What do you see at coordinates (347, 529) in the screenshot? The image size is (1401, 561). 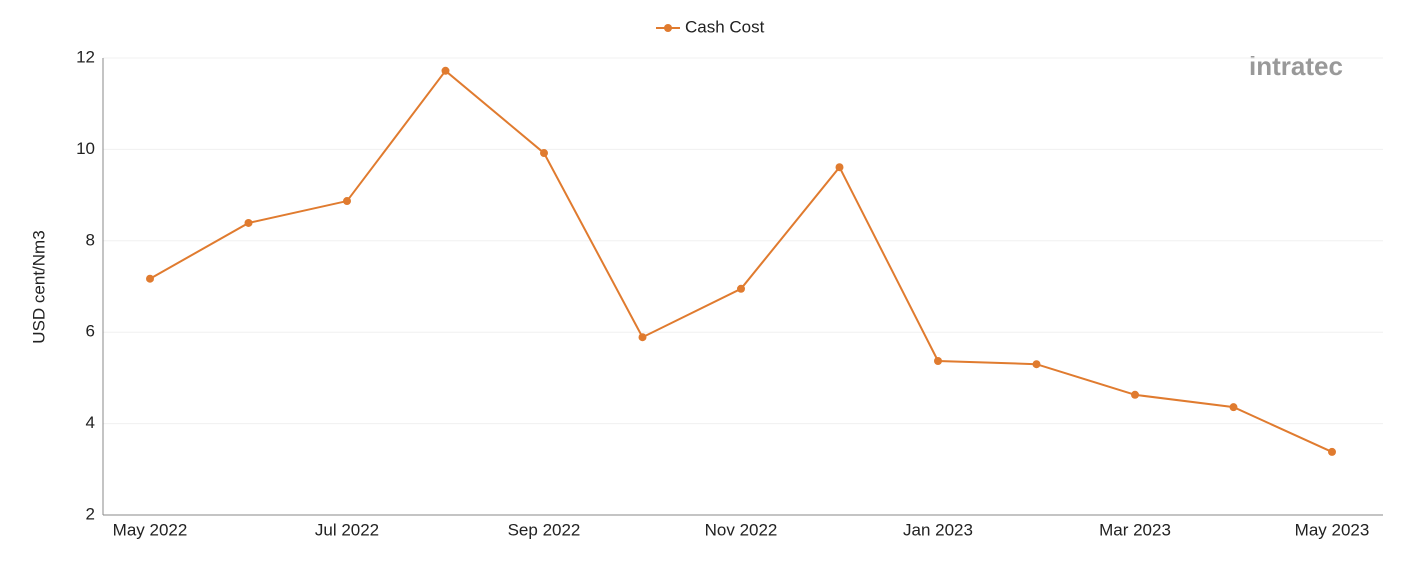 I see `x-tick-label: Jul 2022` at bounding box center [347, 529].